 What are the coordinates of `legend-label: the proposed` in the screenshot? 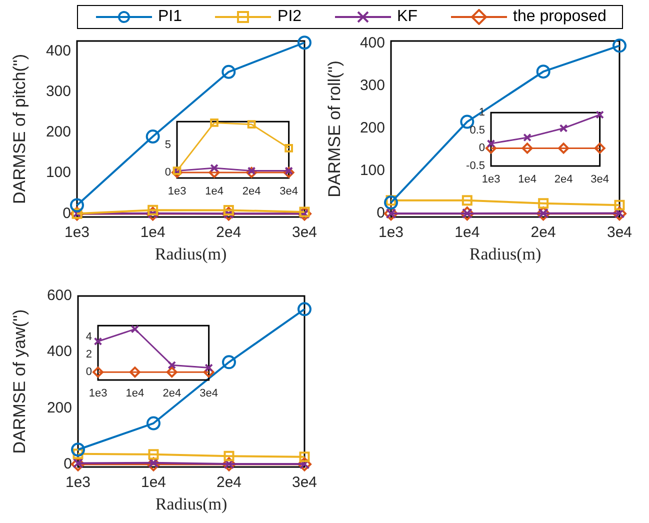 It's located at (559, 16).